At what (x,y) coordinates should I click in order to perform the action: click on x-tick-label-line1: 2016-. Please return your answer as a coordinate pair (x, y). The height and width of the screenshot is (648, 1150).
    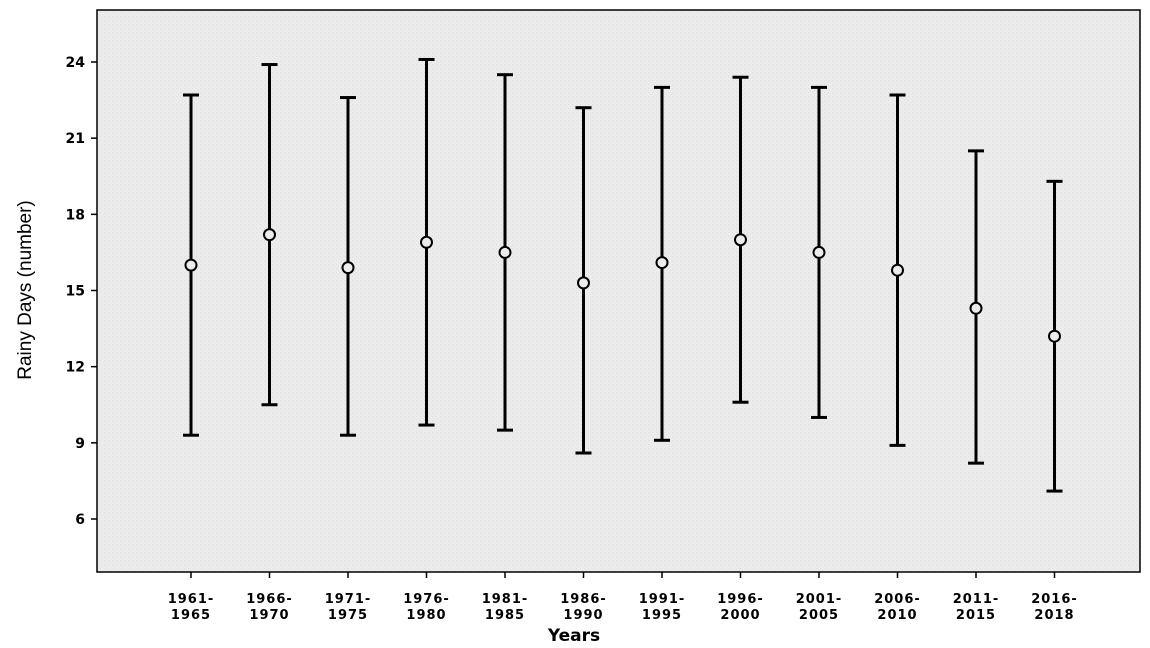
    Looking at the image, I should click on (1054, 599).